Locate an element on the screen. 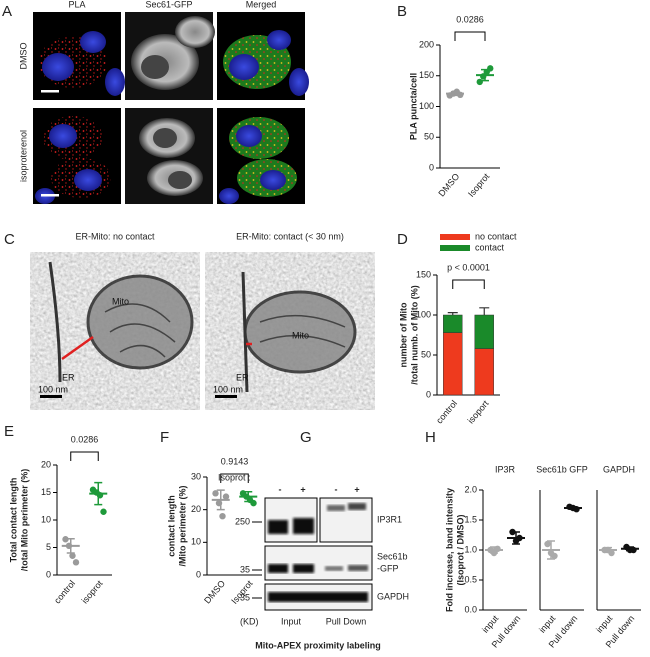  band-label: GAPDH is located at coordinates (393, 596).